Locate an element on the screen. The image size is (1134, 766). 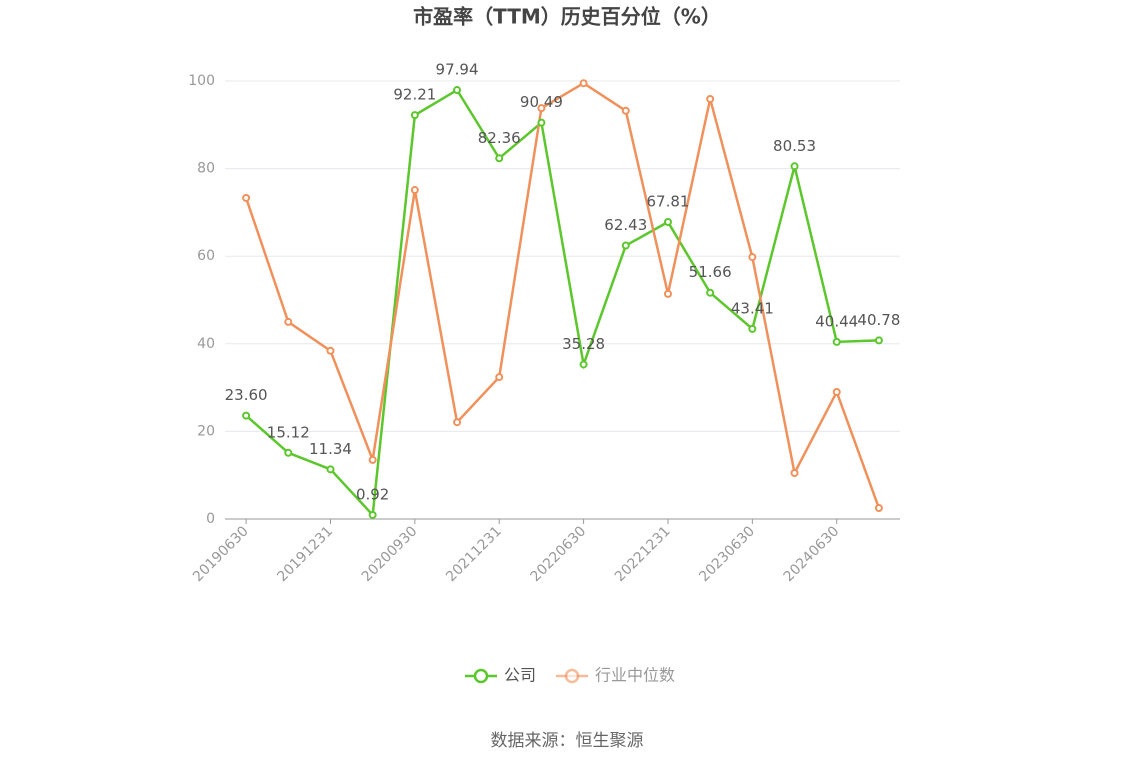
data-label: 92.21 is located at coordinates (414, 95).